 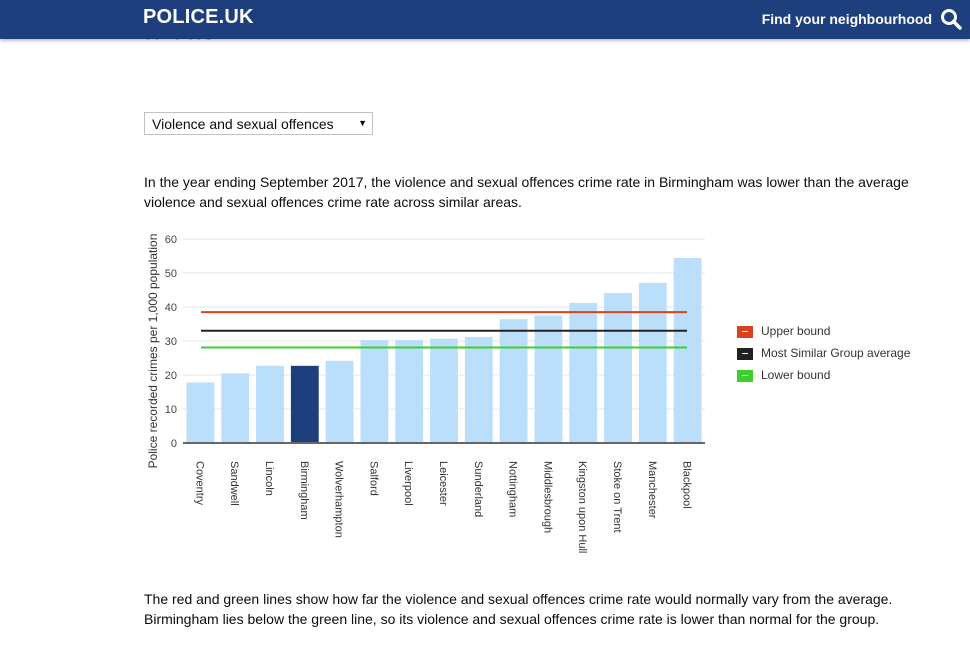 What do you see at coordinates (234, 483) in the screenshot?
I see `x-tick-label: Sandwell` at bounding box center [234, 483].